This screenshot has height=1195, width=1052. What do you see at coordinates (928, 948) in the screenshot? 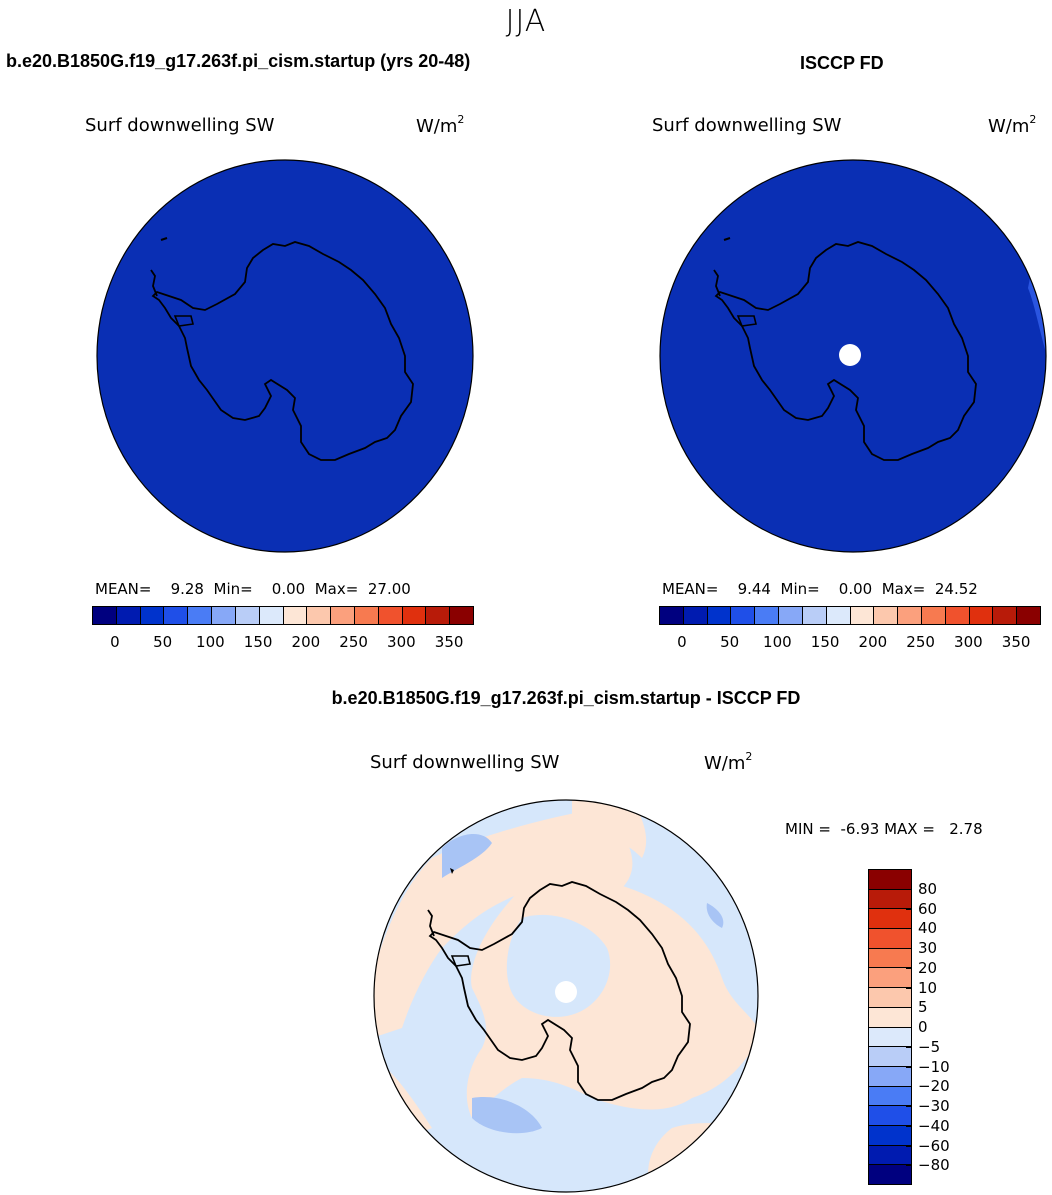
I see `diff-panel-colorbar-tick-label: 30` at bounding box center [928, 948].